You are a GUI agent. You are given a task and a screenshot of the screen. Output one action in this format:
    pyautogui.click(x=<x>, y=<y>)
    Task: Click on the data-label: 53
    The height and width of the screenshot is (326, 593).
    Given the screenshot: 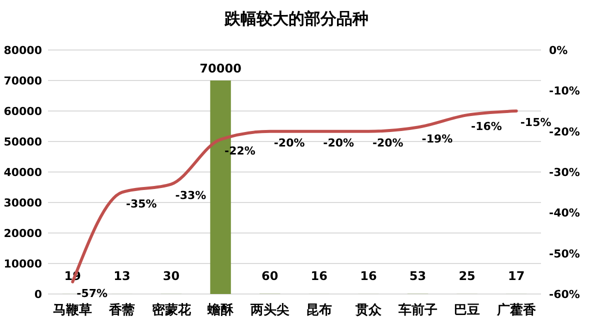 What is the action you would take?
    pyautogui.click(x=417, y=276)
    